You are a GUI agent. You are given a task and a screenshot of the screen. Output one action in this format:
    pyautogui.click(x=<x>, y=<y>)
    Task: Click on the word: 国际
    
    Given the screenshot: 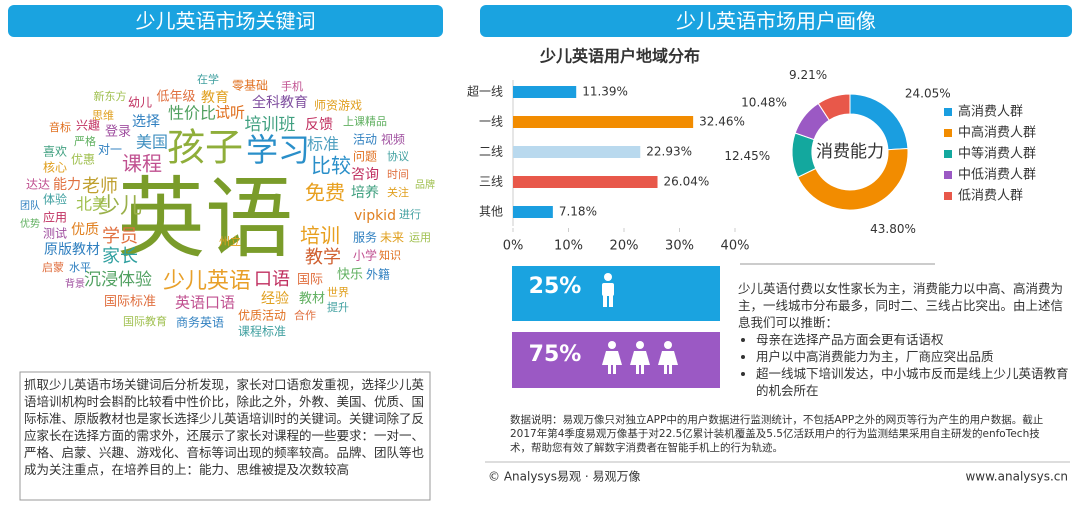 What is the action you would take?
    pyautogui.click(x=310, y=280)
    